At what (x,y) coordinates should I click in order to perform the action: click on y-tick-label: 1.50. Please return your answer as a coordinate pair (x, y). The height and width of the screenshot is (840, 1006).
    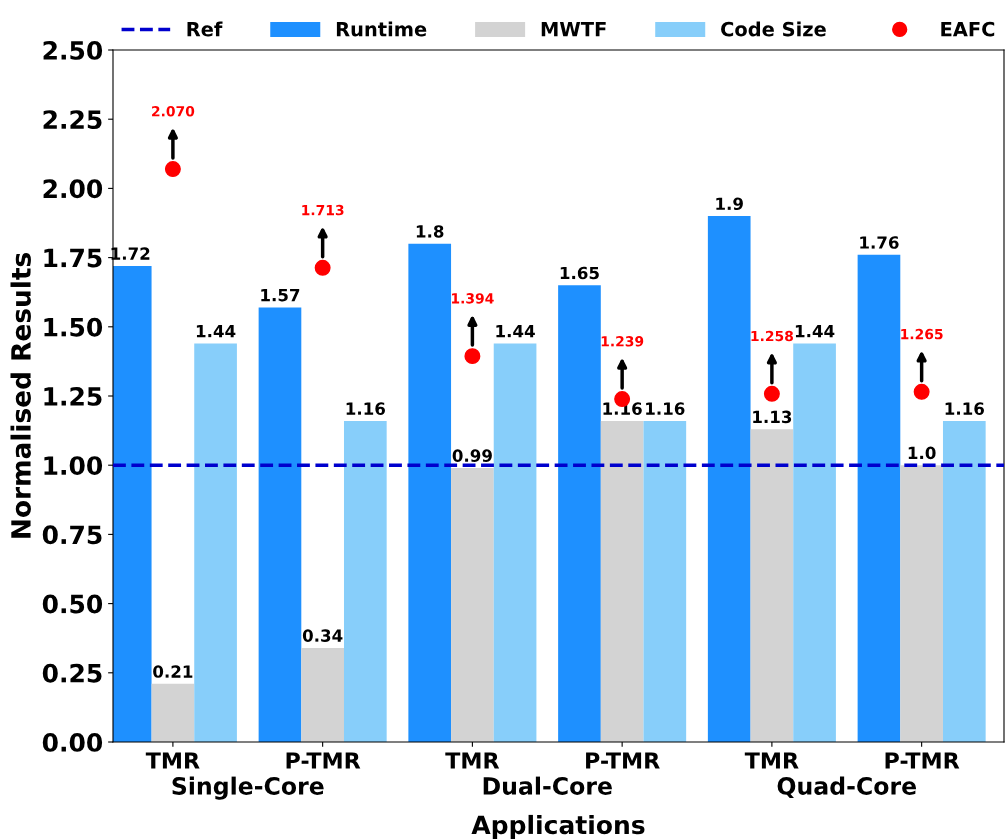
    Looking at the image, I should click on (73, 327).